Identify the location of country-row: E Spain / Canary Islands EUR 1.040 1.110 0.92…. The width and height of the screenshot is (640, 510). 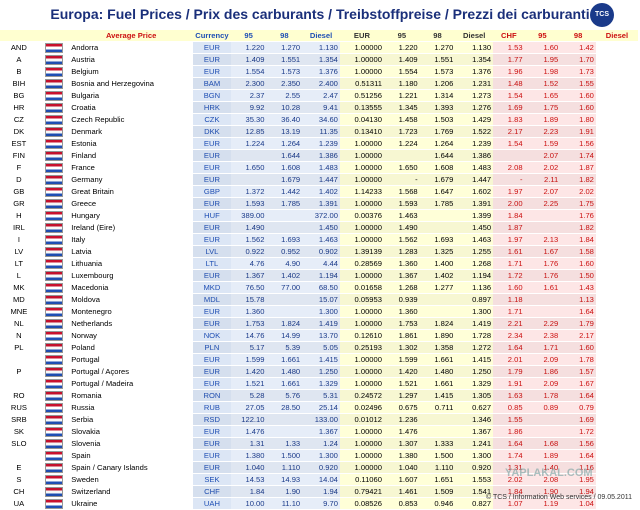
(319, 467).